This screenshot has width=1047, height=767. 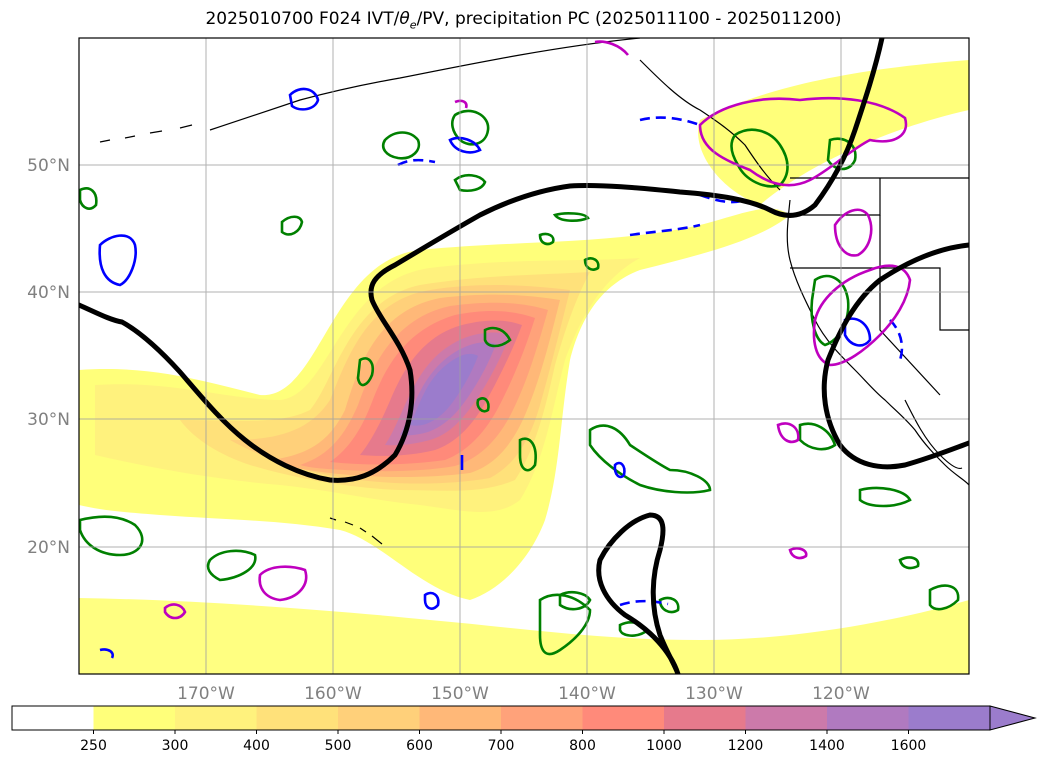 What do you see at coordinates (93, 746) in the screenshot?
I see `colorbar-label-250: 250` at bounding box center [93, 746].